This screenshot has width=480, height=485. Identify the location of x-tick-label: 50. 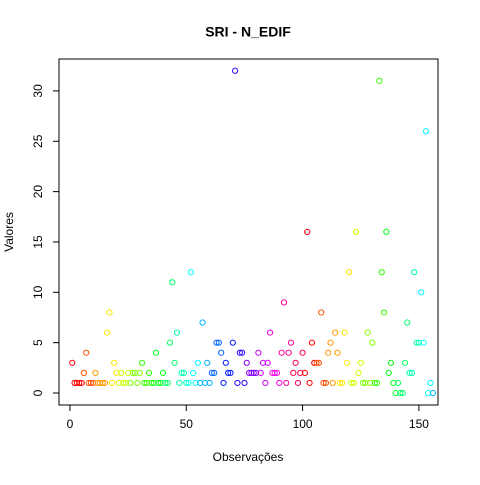
(187, 424).